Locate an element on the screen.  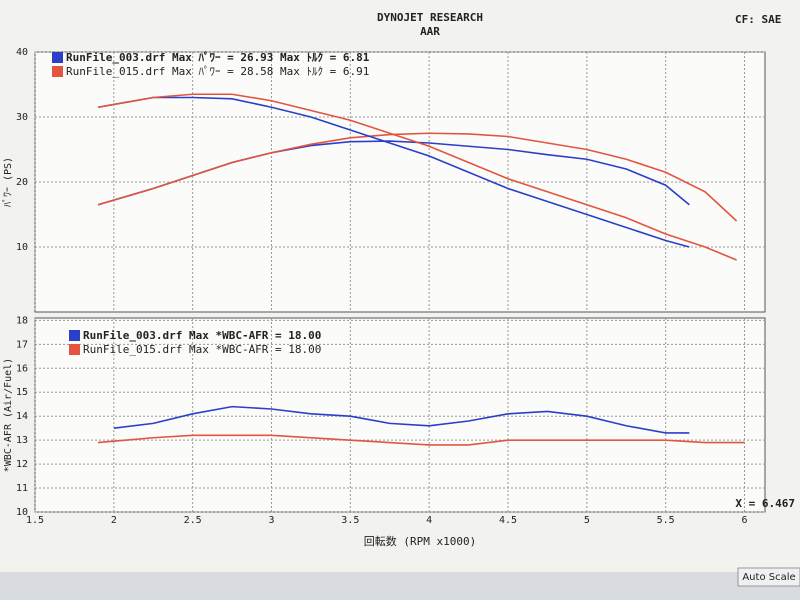
x-tick-label: 5.5 is located at coordinates (666, 520).